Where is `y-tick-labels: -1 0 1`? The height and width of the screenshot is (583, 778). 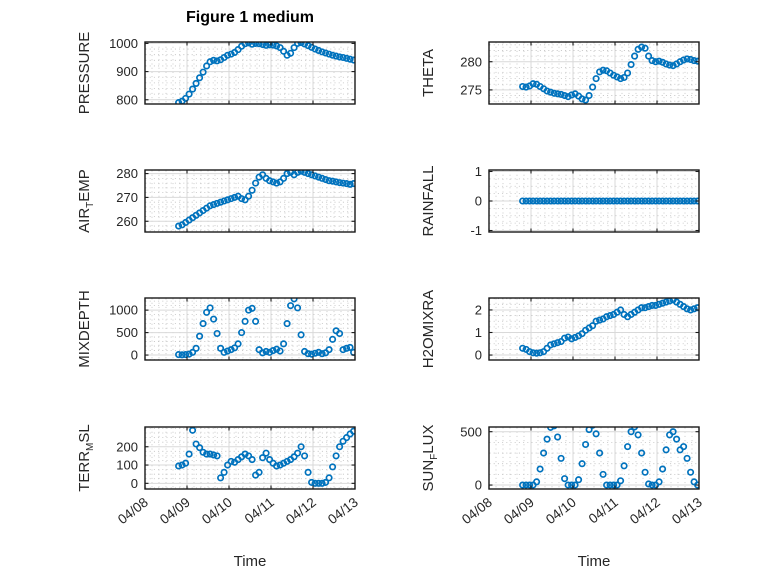 y-tick-labels: -1 0 1 is located at coordinates (476, 201).